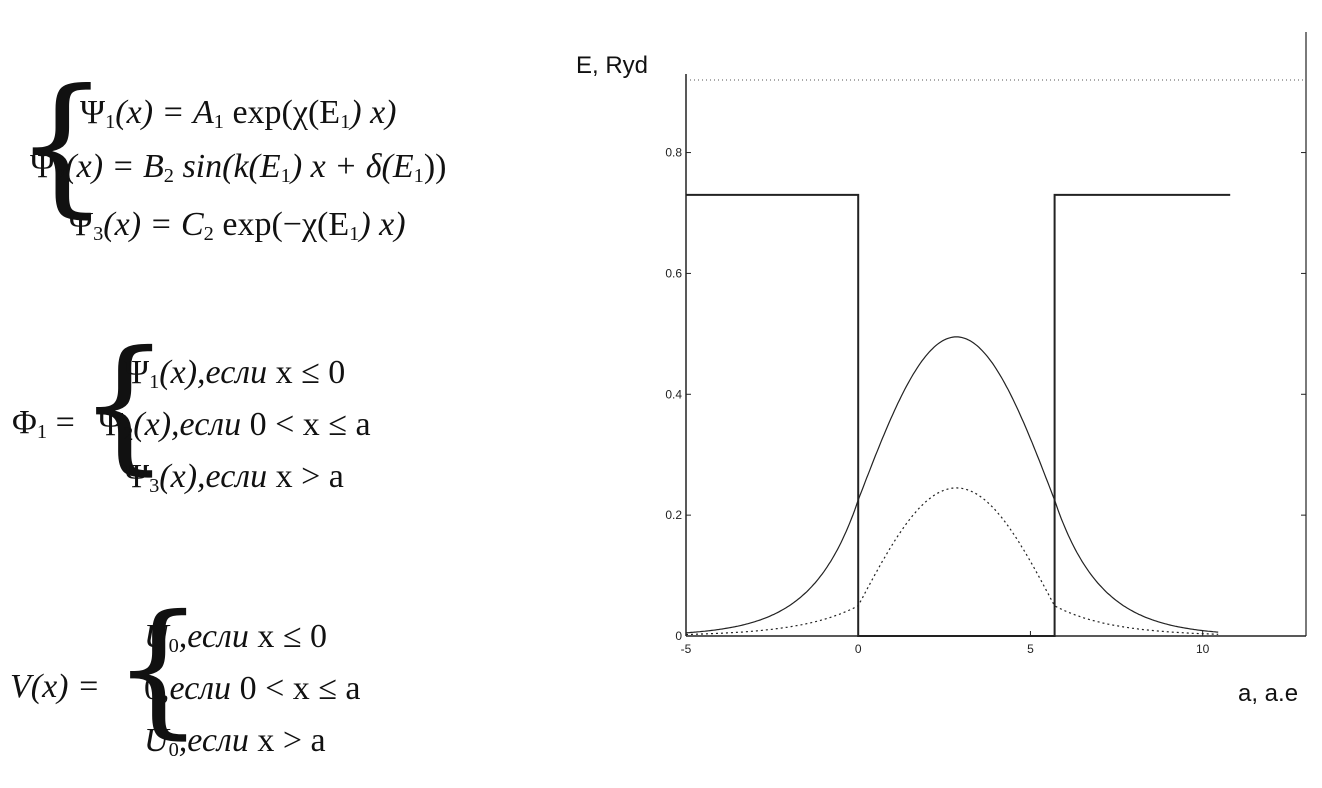 The image size is (1322, 788). Describe the element at coordinates (1030, 649) in the screenshot. I see `x-tick-label: 5` at that location.